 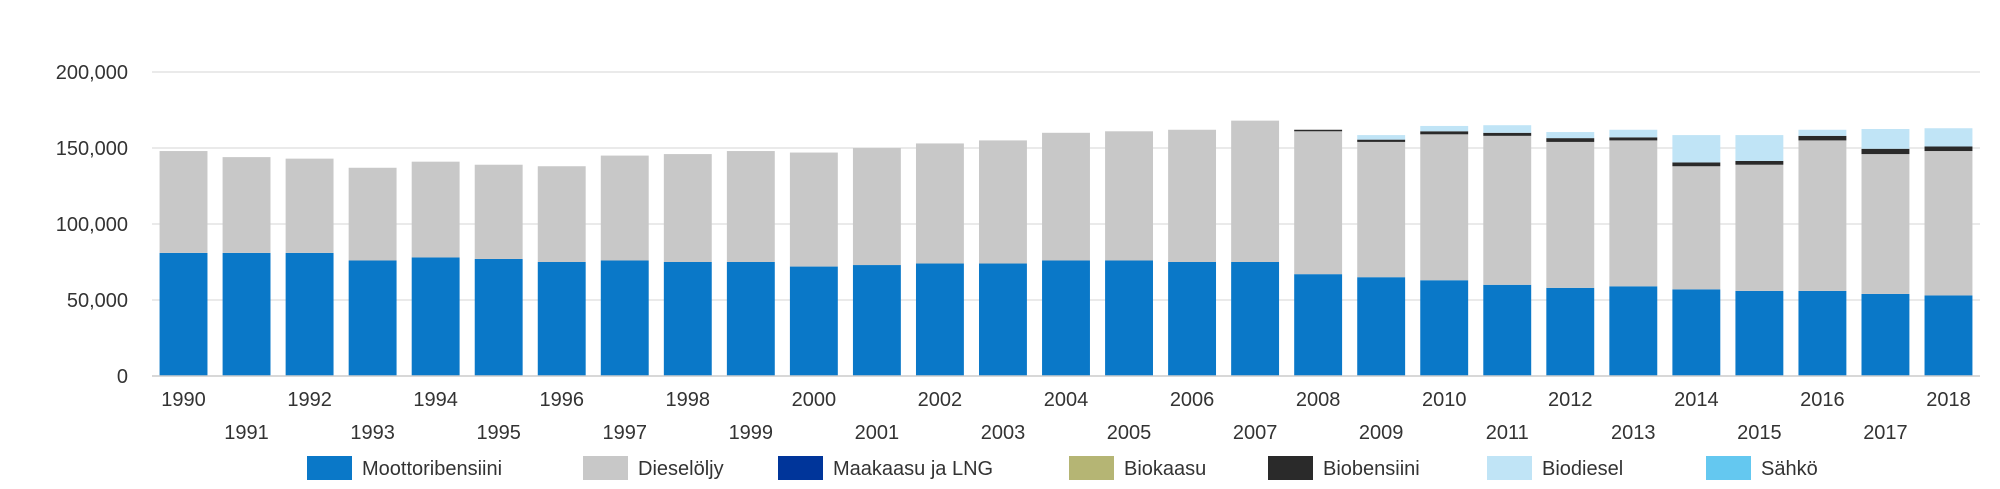 What do you see at coordinates (1165, 469) in the screenshot?
I see `legend-label: Biokaasu` at bounding box center [1165, 469].